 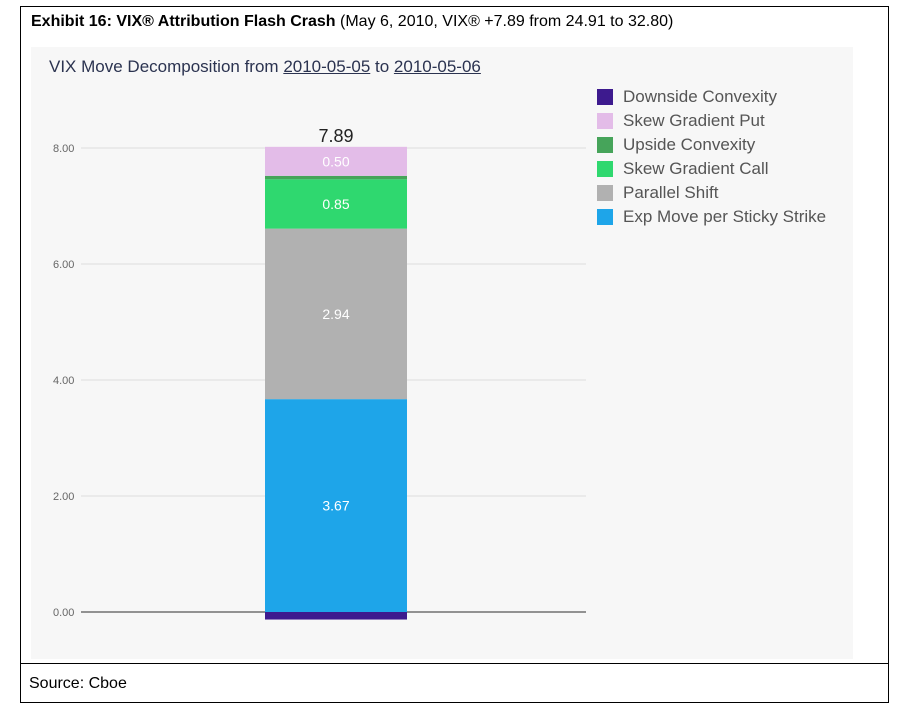 I want to click on bar-segment-skew-gradient-call, so click(x=336, y=204).